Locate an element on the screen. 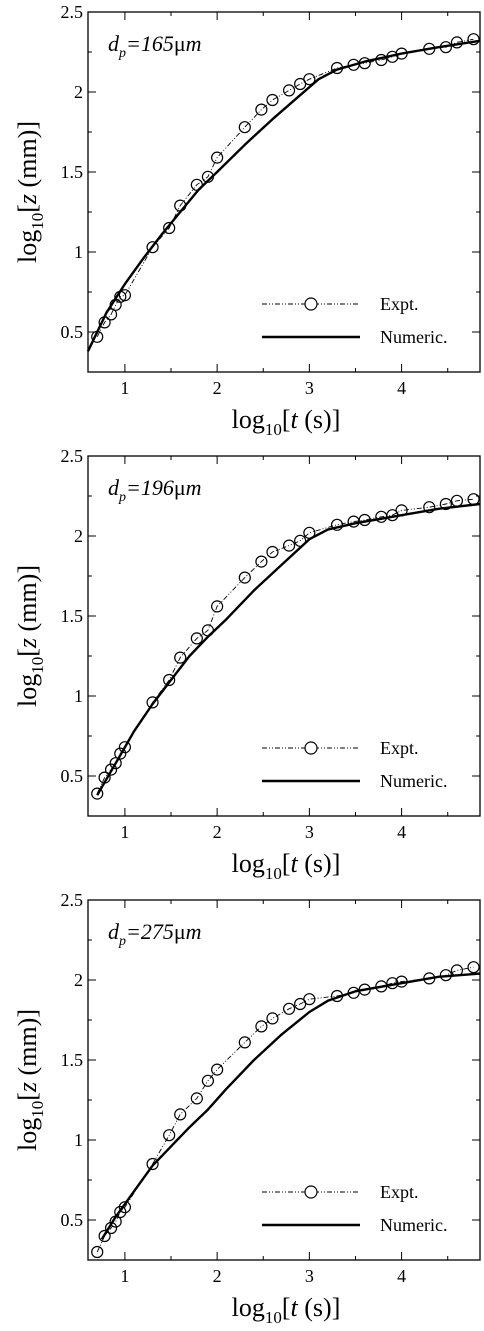 The height and width of the screenshot is (1331, 484). particle-diameter-label: dp=165μm is located at coordinates (155, 46).